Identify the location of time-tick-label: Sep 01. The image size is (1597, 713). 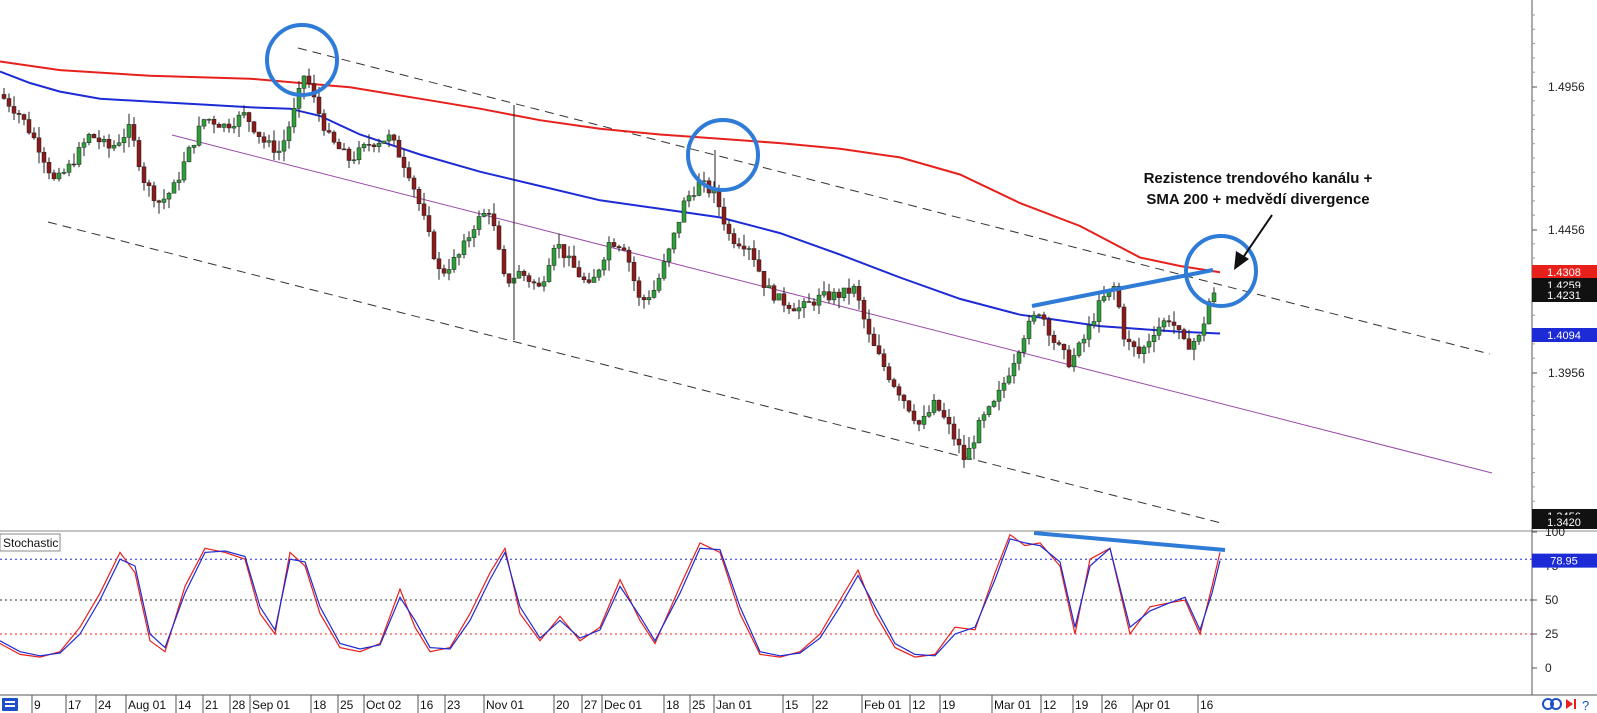
(271, 705).